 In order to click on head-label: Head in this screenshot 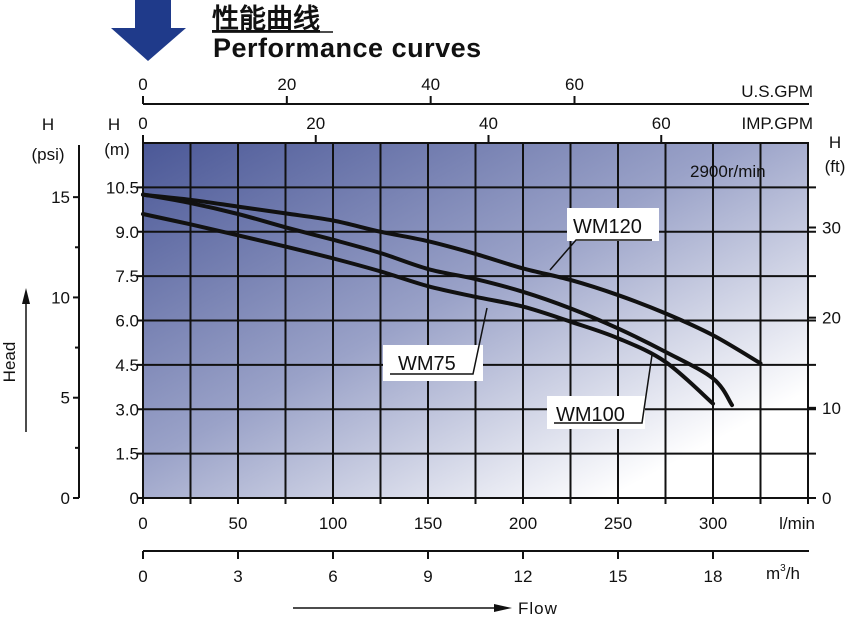, I will do `click(9, 362)`.